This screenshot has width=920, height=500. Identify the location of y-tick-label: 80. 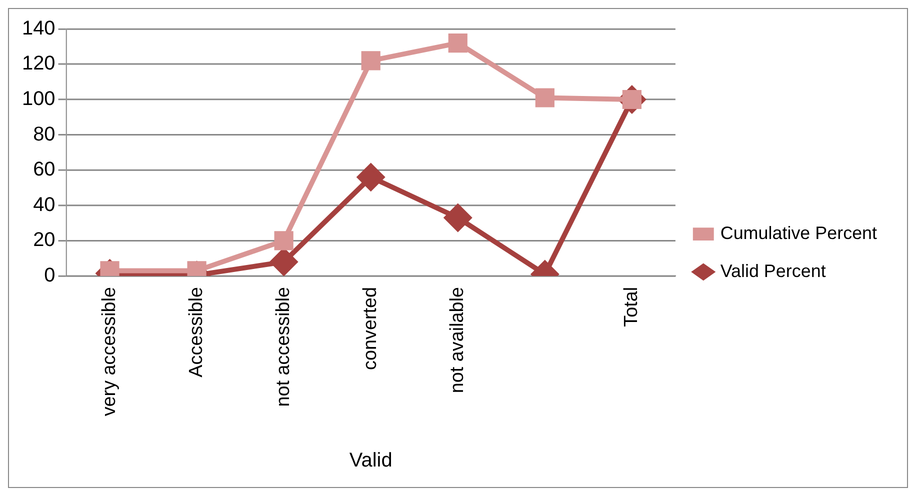
(44, 134).